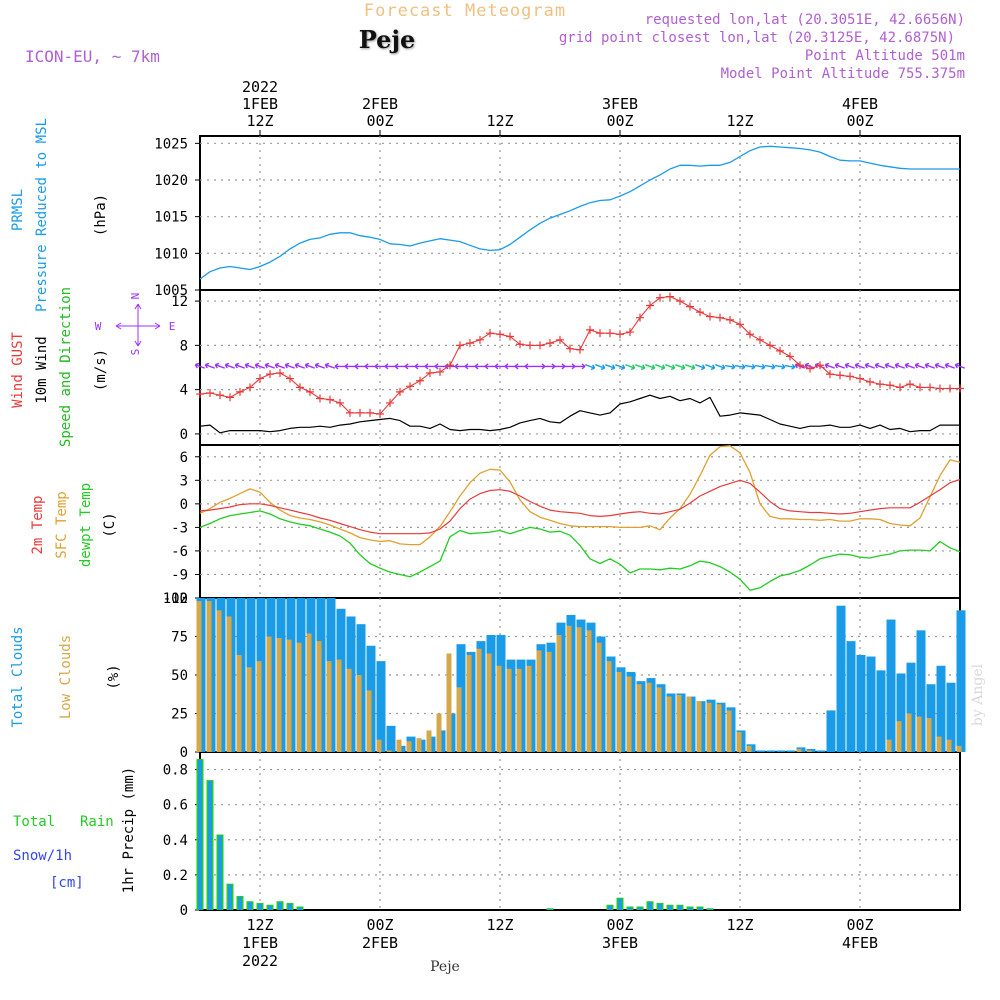 This screenshot has height=1000, width=1000. I want to click on compass-south: S, so click(135, 352).